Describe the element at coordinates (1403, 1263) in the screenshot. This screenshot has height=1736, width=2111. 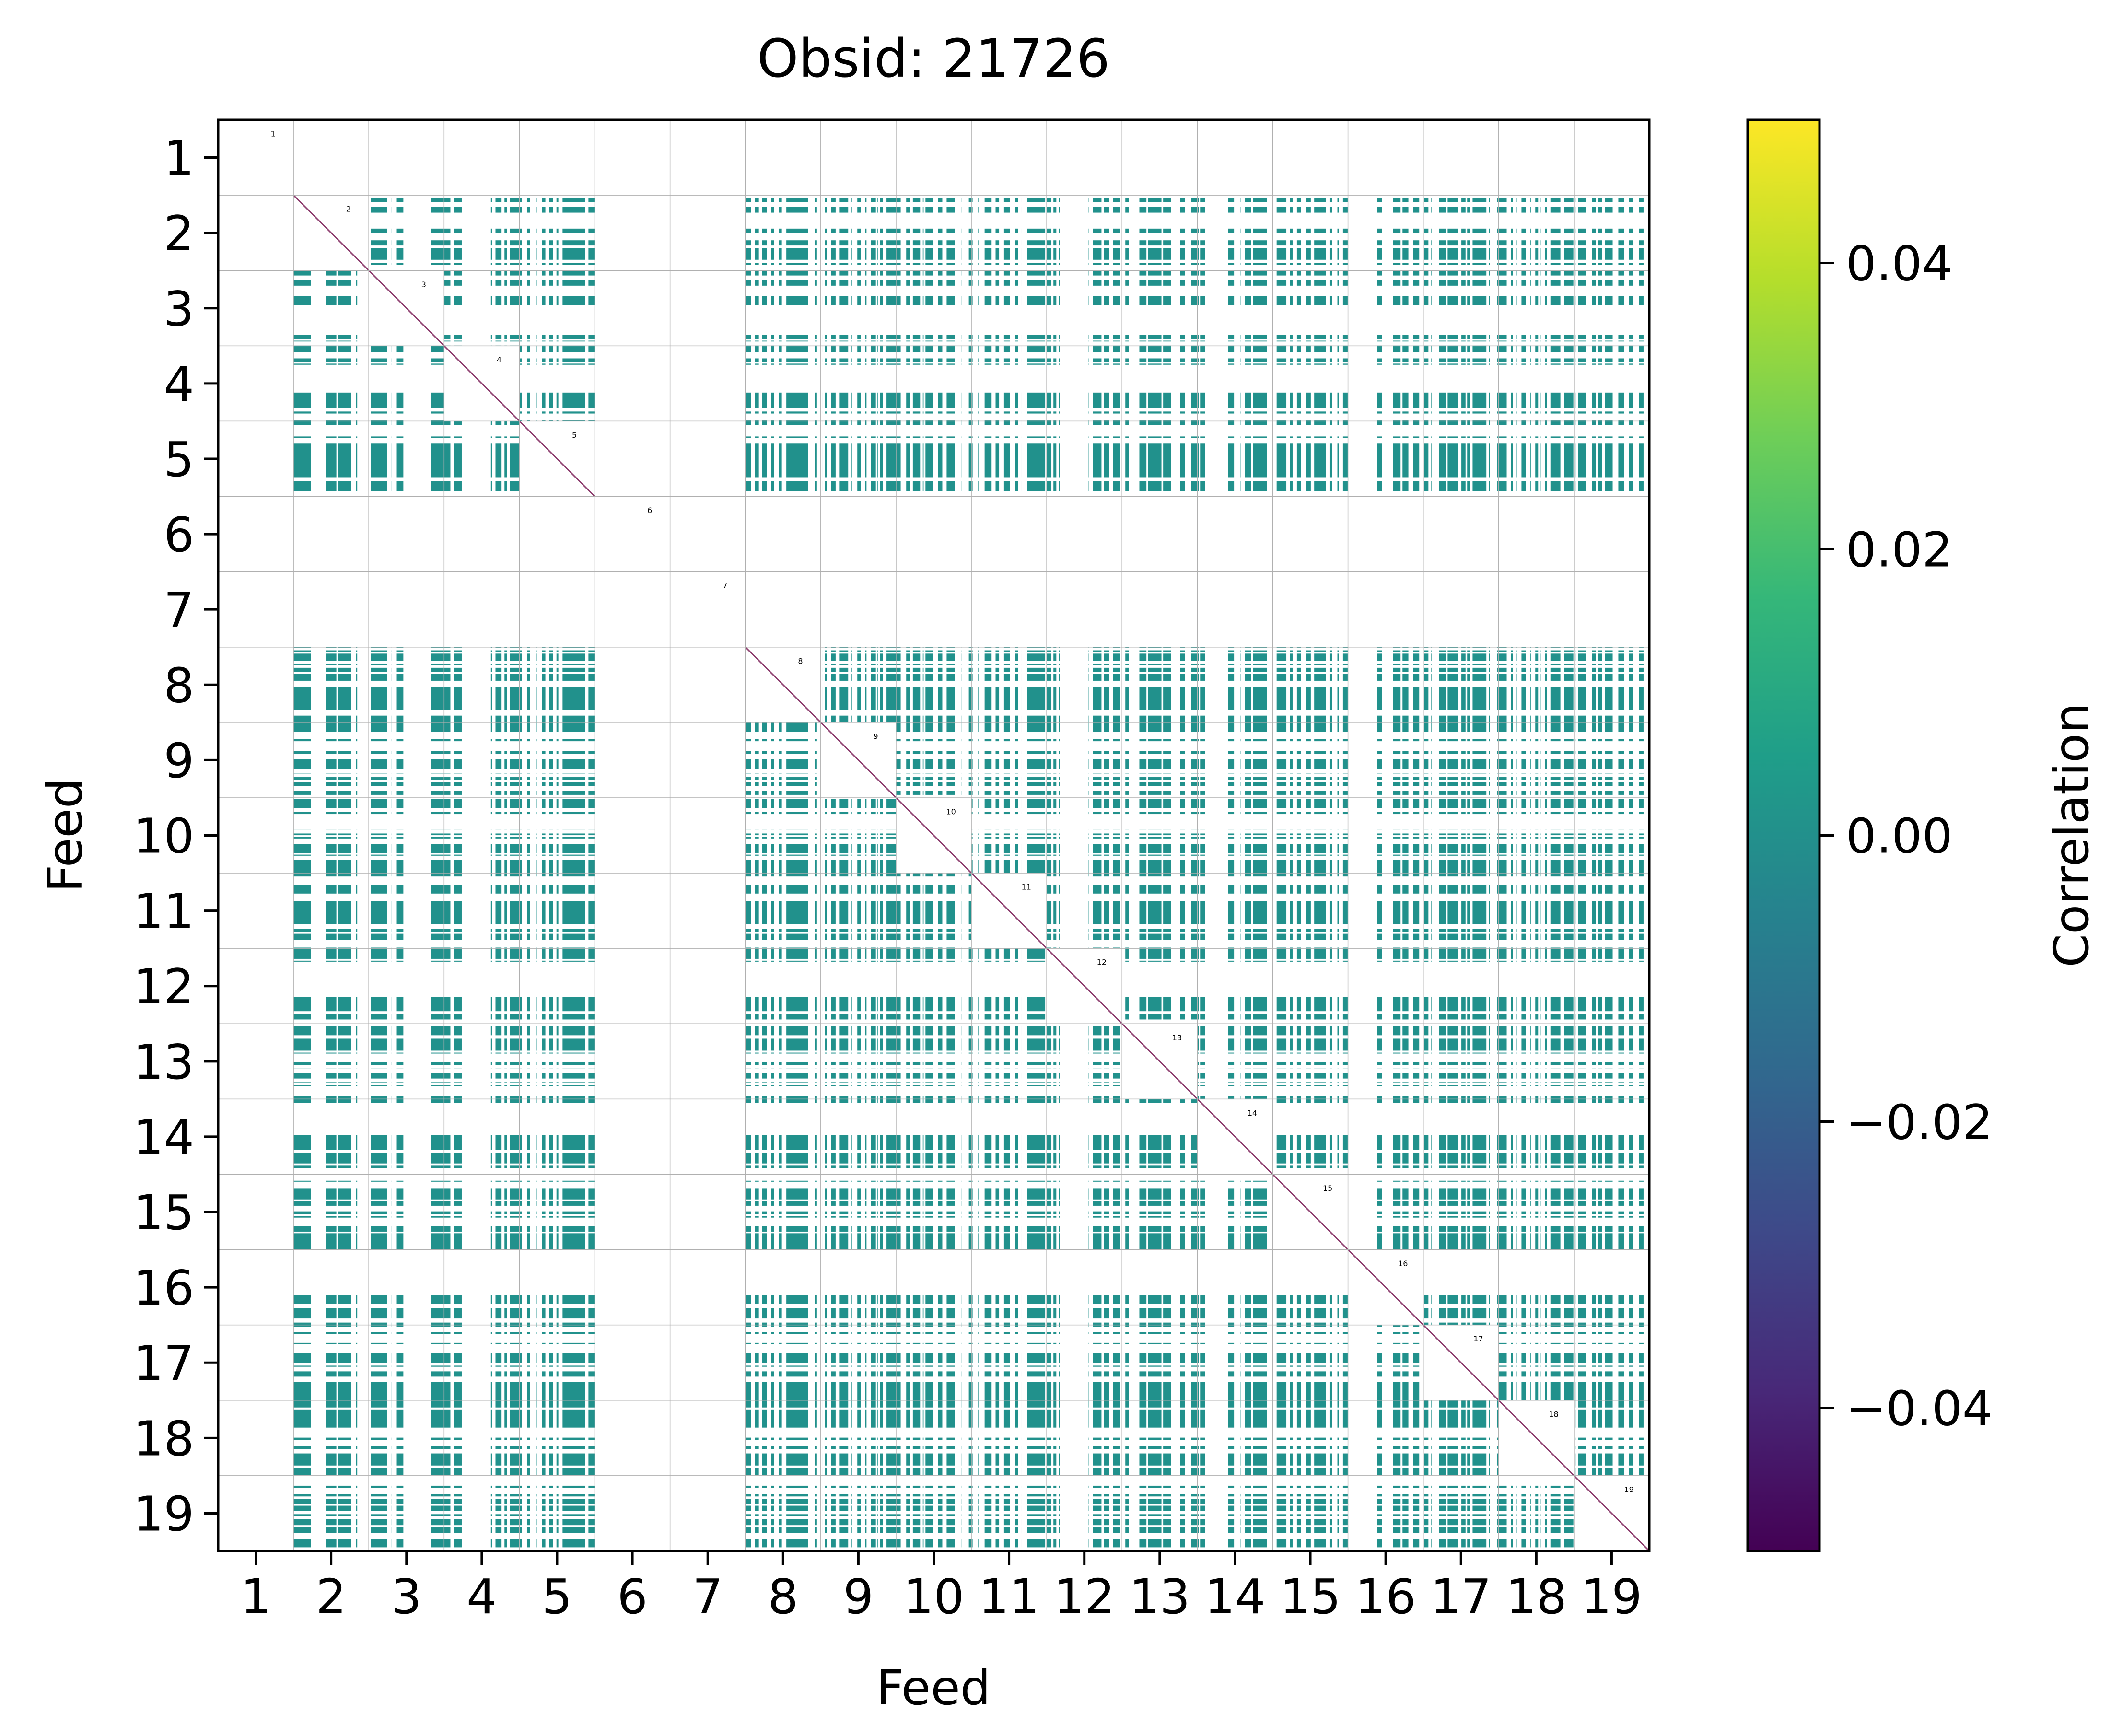
I see `diagonal-block-label: 16` at that location.